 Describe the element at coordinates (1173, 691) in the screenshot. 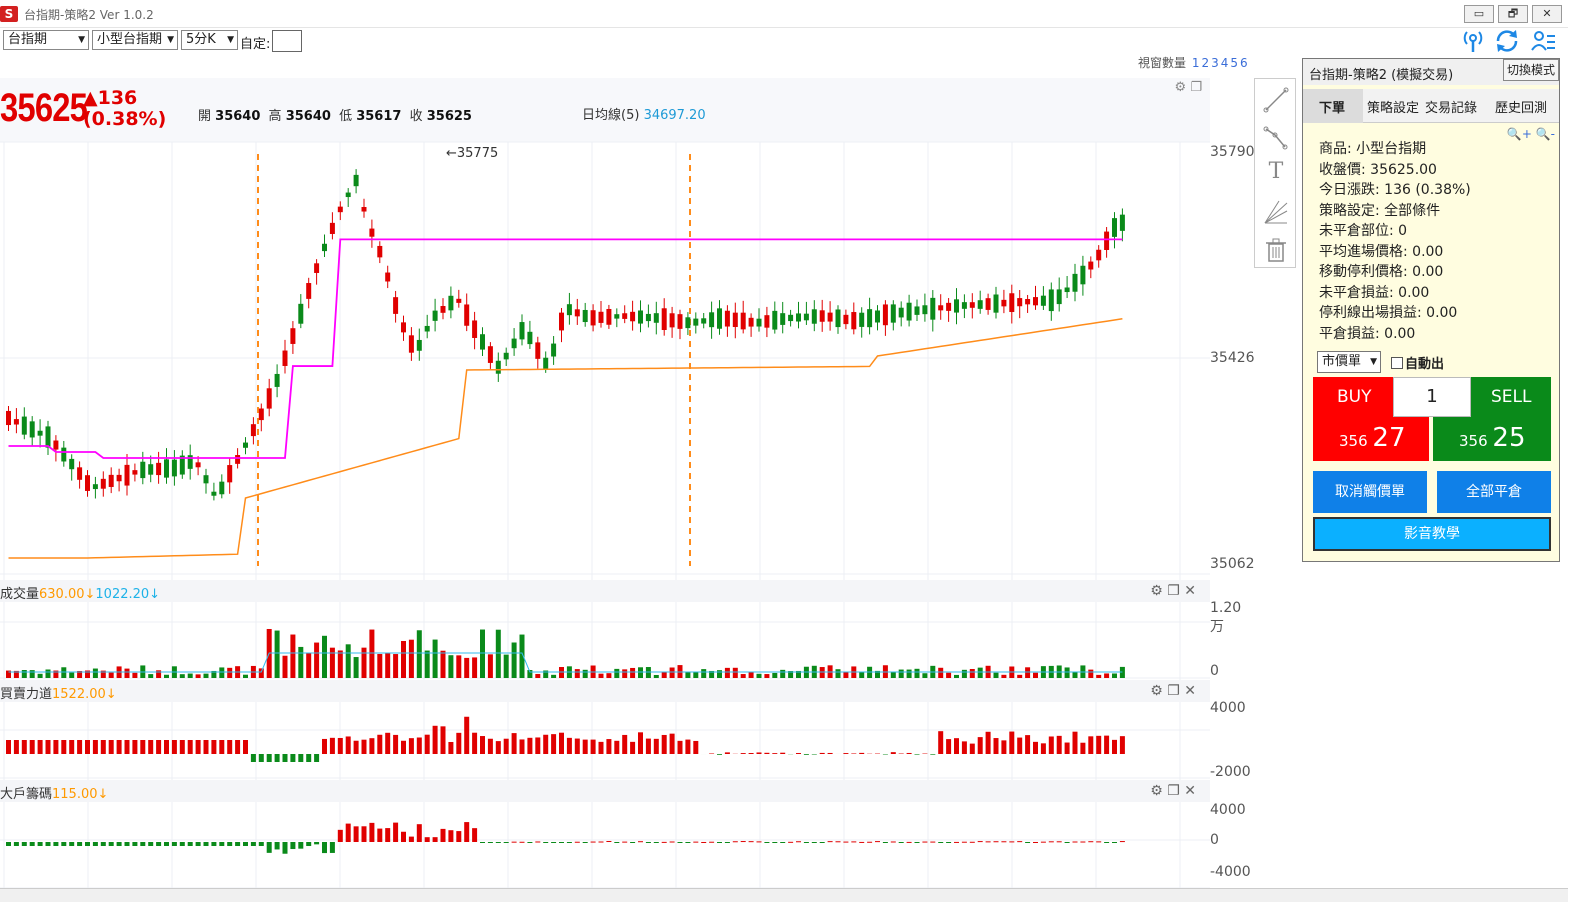

I see `power-pane-close-icon: ⚙ ❐ ✕` at that location.